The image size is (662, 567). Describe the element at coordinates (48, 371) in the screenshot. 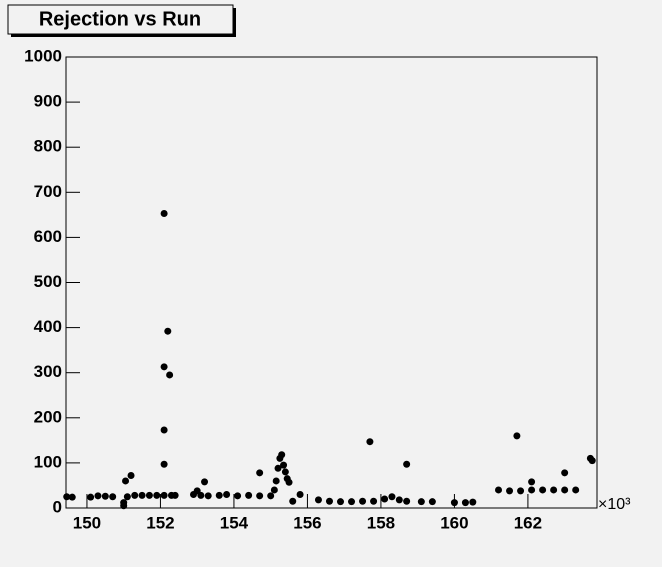

I see `y-tick-label: 300` at that location.